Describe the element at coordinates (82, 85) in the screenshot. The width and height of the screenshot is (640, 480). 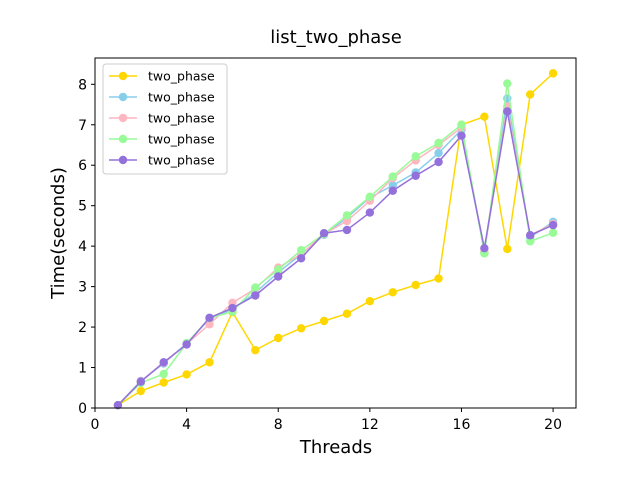
I see `y-tick-label: 8` at that location.